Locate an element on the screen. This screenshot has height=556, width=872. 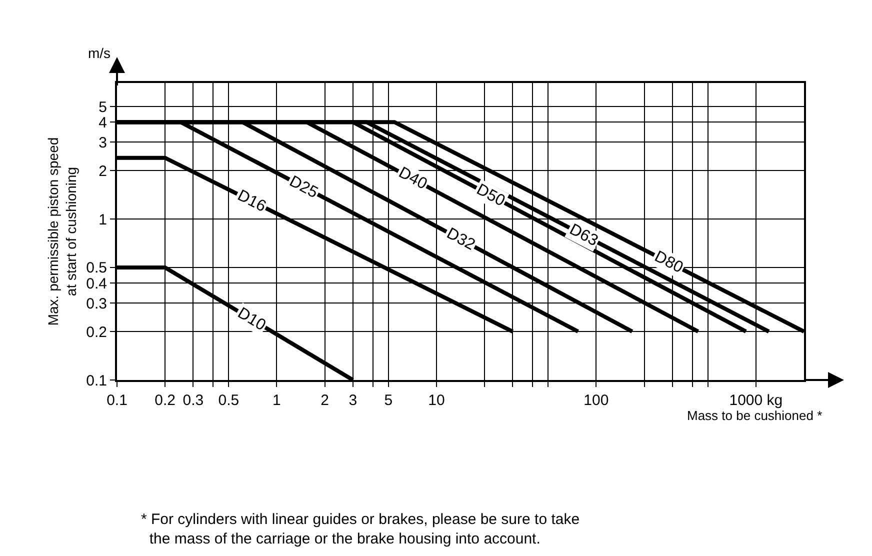
x-tick-label: 5 is located at coordinates (388, 400).